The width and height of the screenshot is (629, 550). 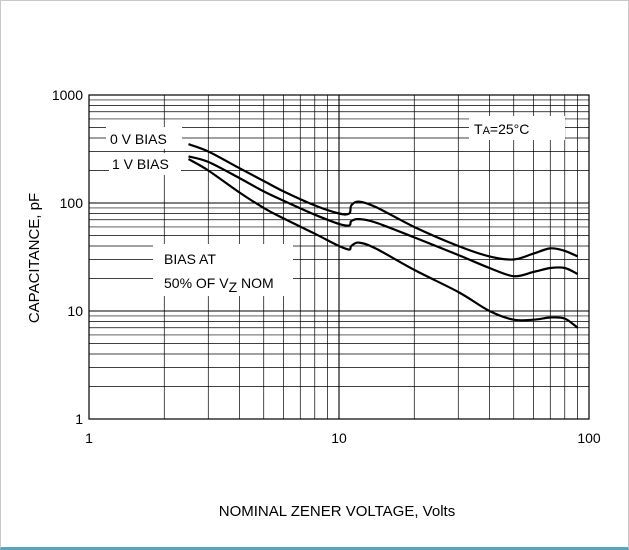 What do you see at coordinates (337, 511) in the screenshot?
I see `x-axis-title: NOMINAL ZENER VOLTAGE, Volts` at bounding box center [337, 511].